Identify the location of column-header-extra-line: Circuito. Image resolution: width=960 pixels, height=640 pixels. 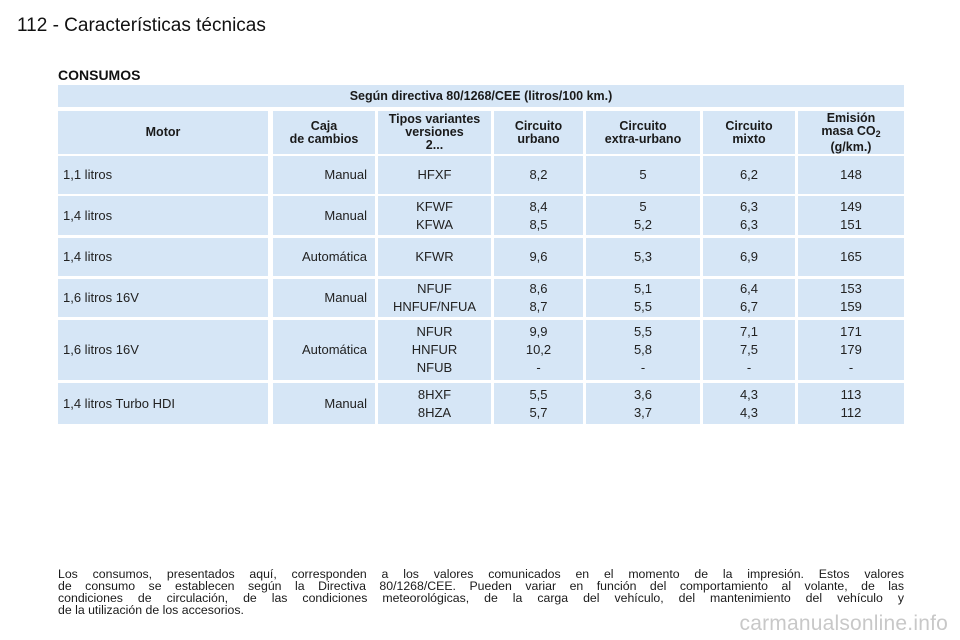
(642, 126).